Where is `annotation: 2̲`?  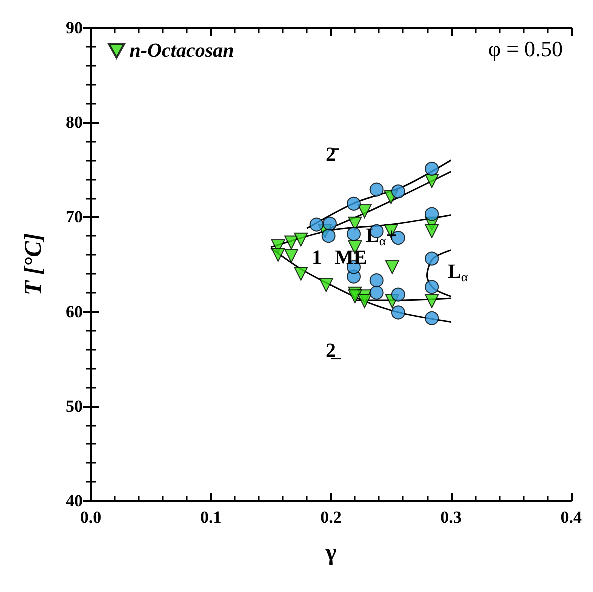 annotation: 2̲ is located at coordinates (334, 351).